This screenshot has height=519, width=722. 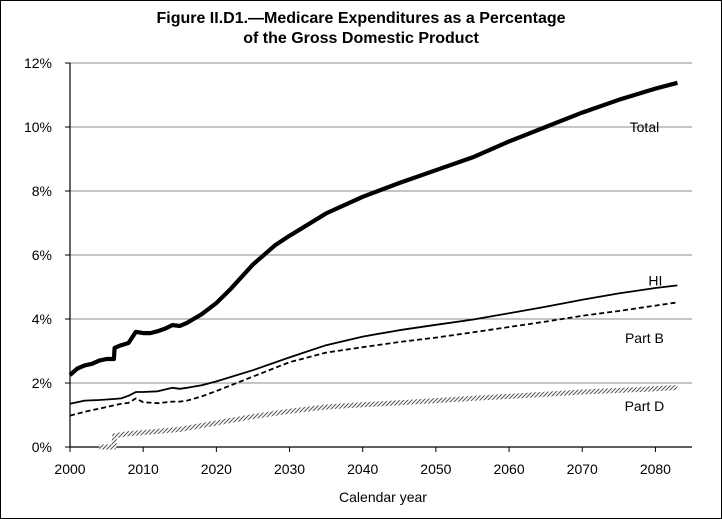 I want to click on series-line-part-d, so click(x=388, y=417).